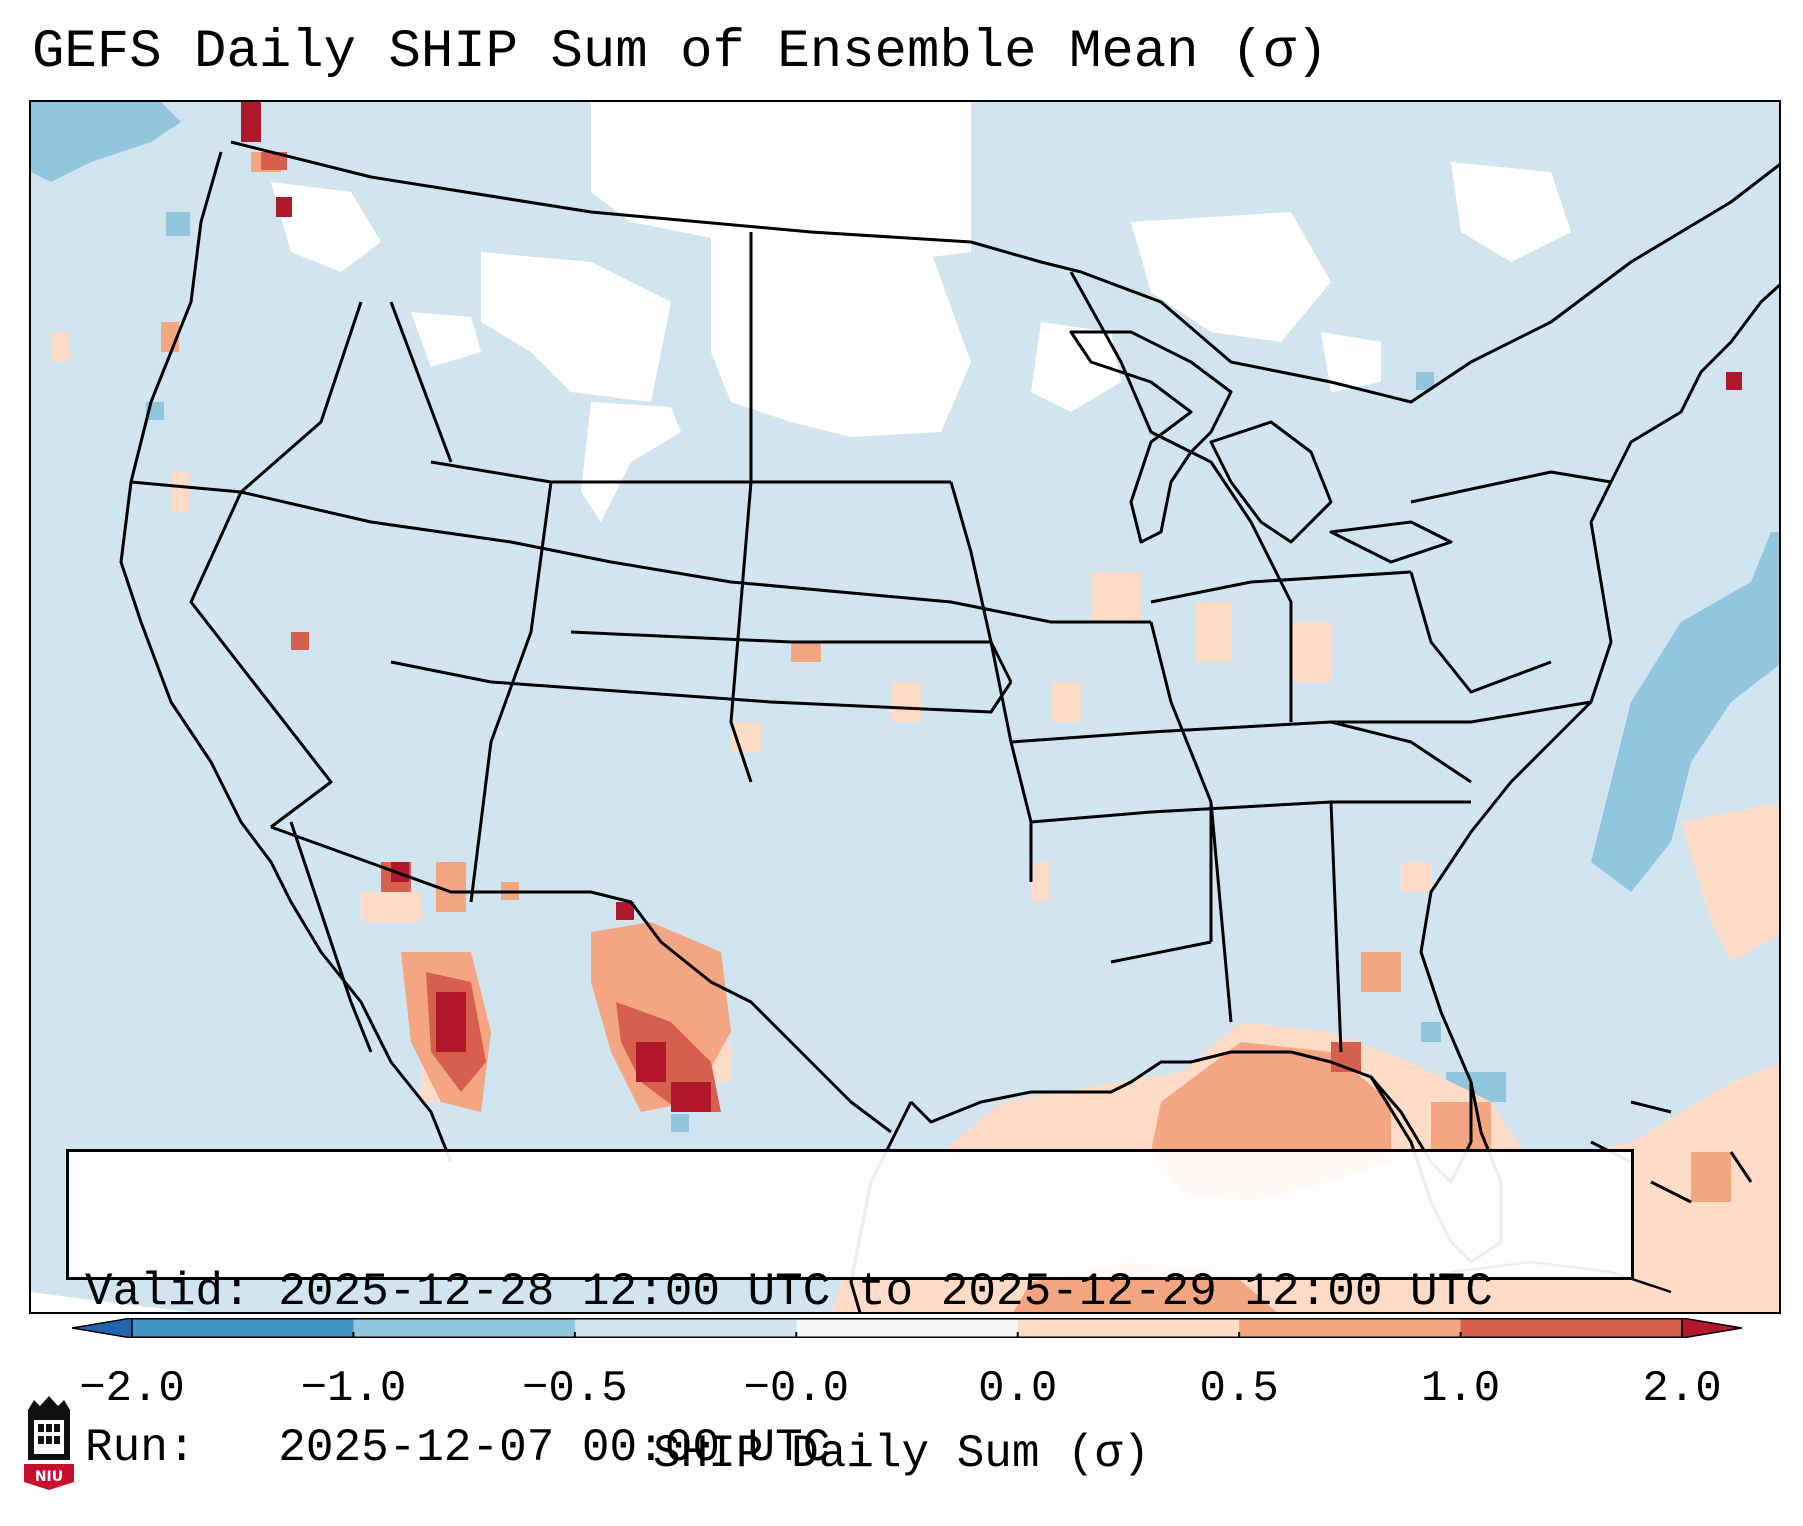 The height and width of the screenshot is (1526, 1803). I want to click on run-time-row: Run: 2025-12-07 00:00 UTC, so click(858, 1448).